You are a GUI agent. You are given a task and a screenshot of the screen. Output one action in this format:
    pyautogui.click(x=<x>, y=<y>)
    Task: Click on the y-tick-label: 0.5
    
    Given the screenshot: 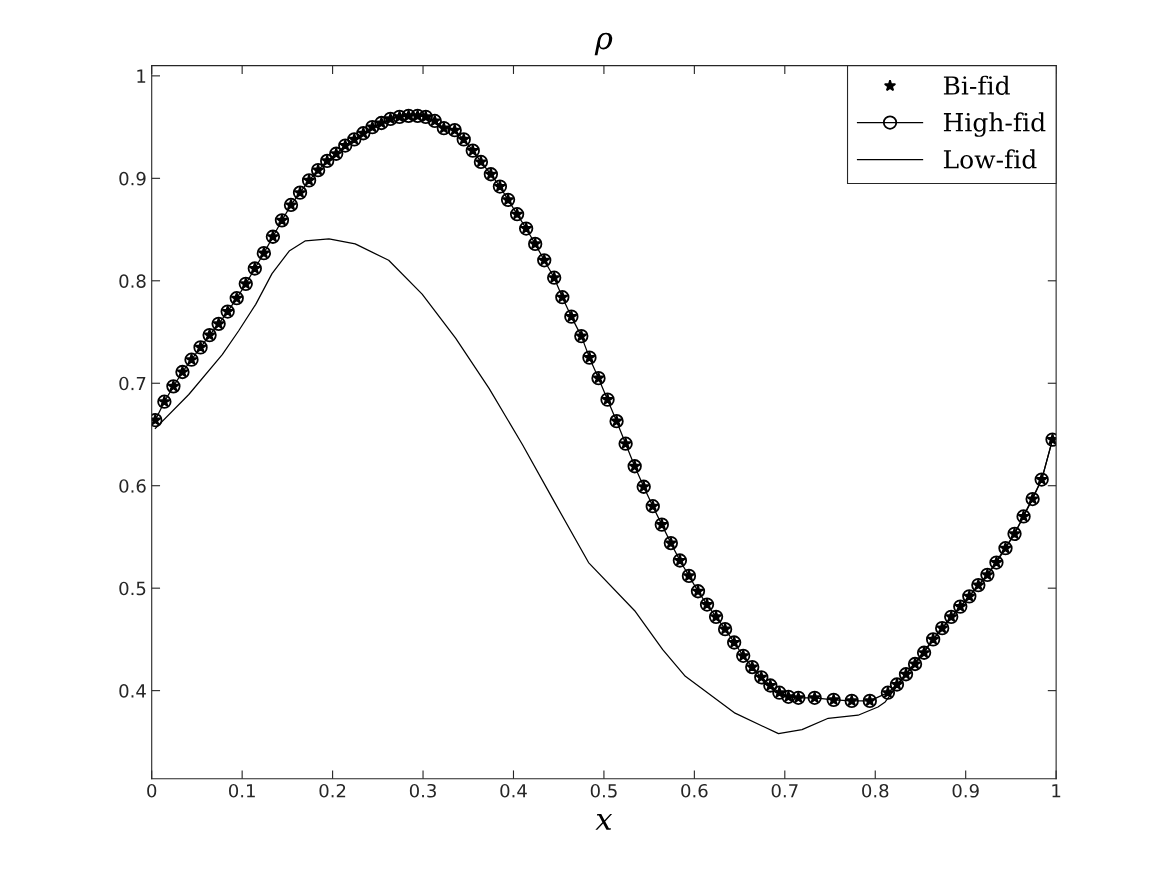 What is the action you would take?
    pyautogui.click(x=132, y=588)
    